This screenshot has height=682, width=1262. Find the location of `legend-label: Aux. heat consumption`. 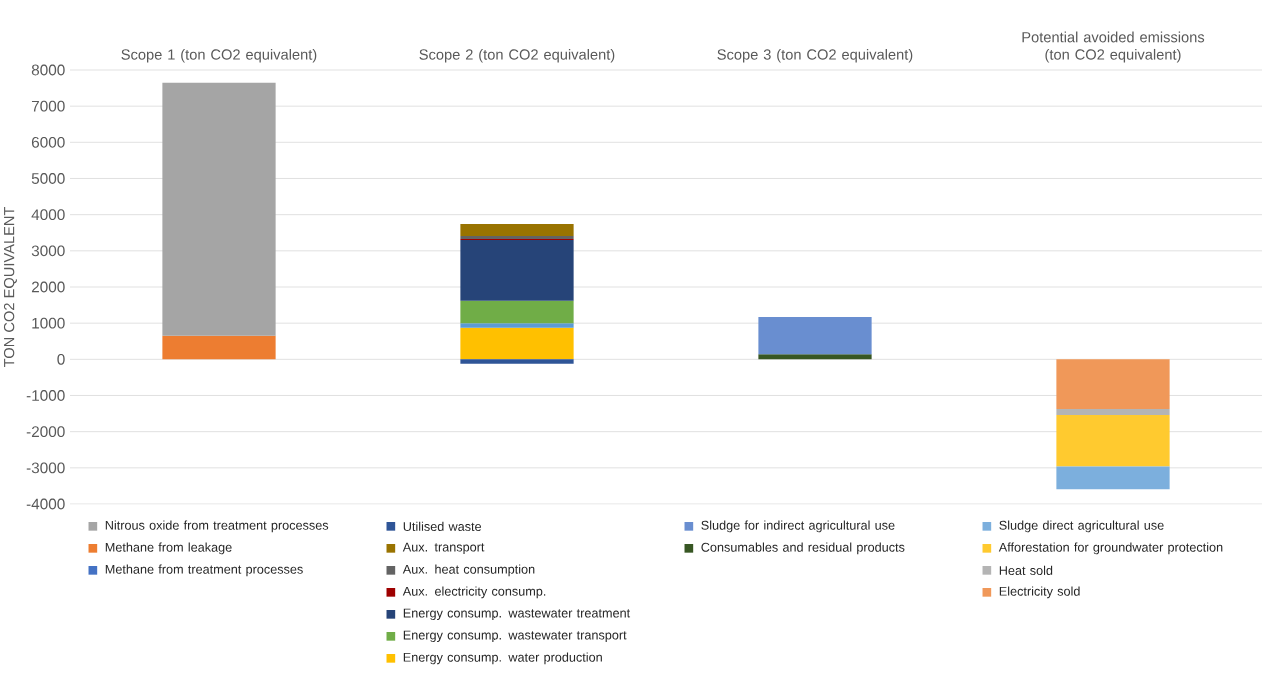

legend-label: Aux. heat consumption is located at coordinates (468, 570).